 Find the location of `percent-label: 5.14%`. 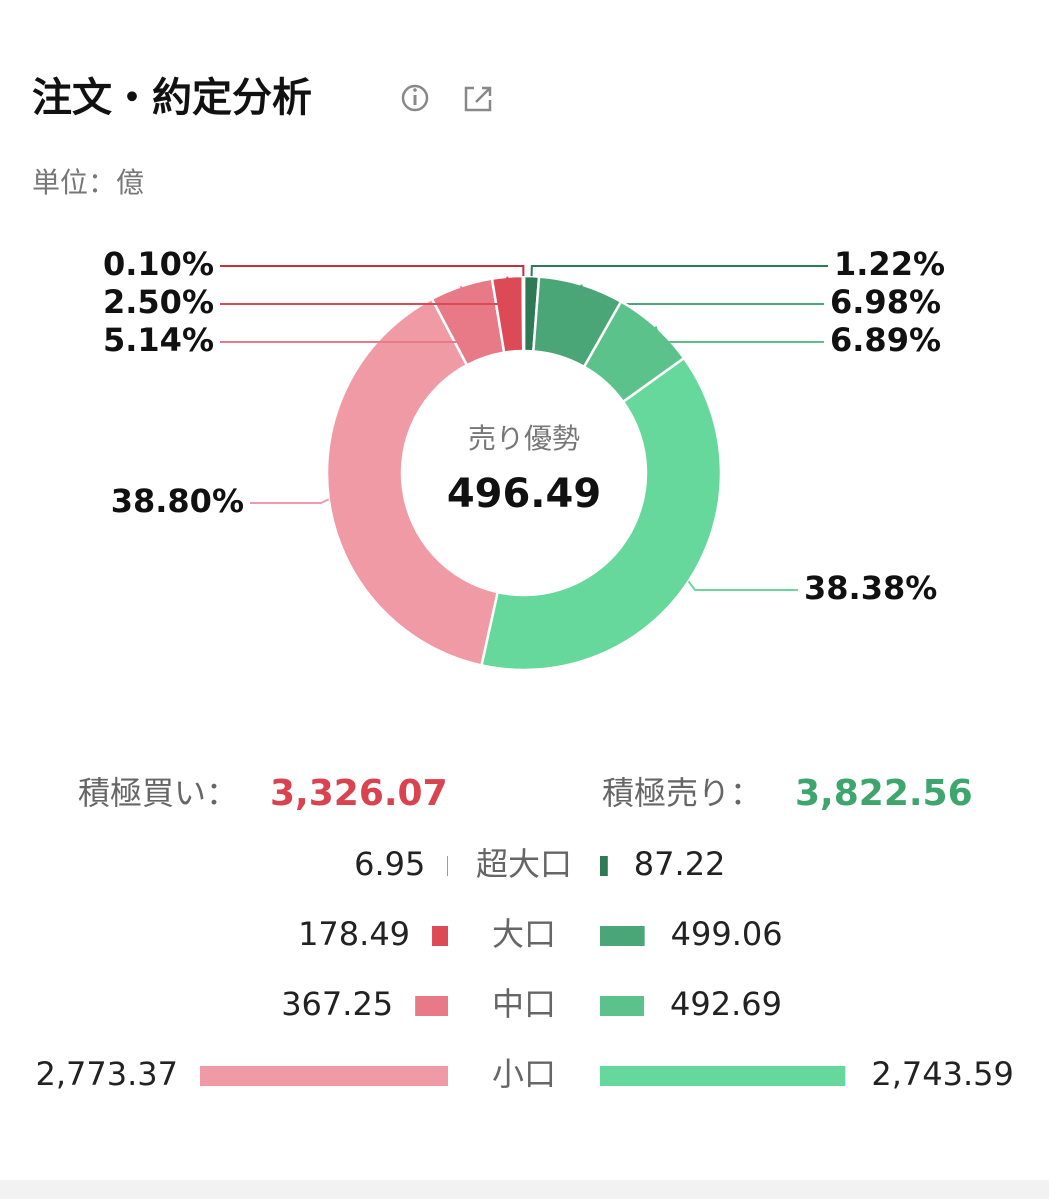

percent-label: 5.14% is located at coordinates (158, 340).